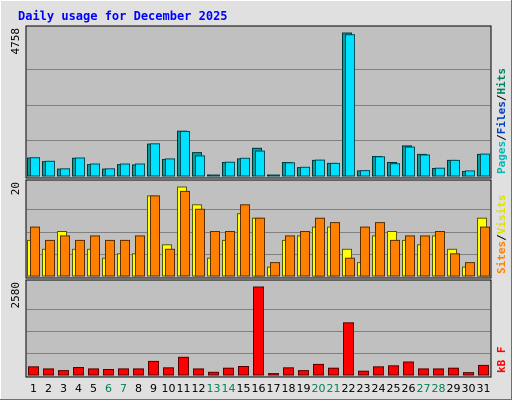 Image resolution: width=512 pixels, height=400 pixels. I want to click on panel-hits-legend: Pages/Files/Hits, so click(501, 121).